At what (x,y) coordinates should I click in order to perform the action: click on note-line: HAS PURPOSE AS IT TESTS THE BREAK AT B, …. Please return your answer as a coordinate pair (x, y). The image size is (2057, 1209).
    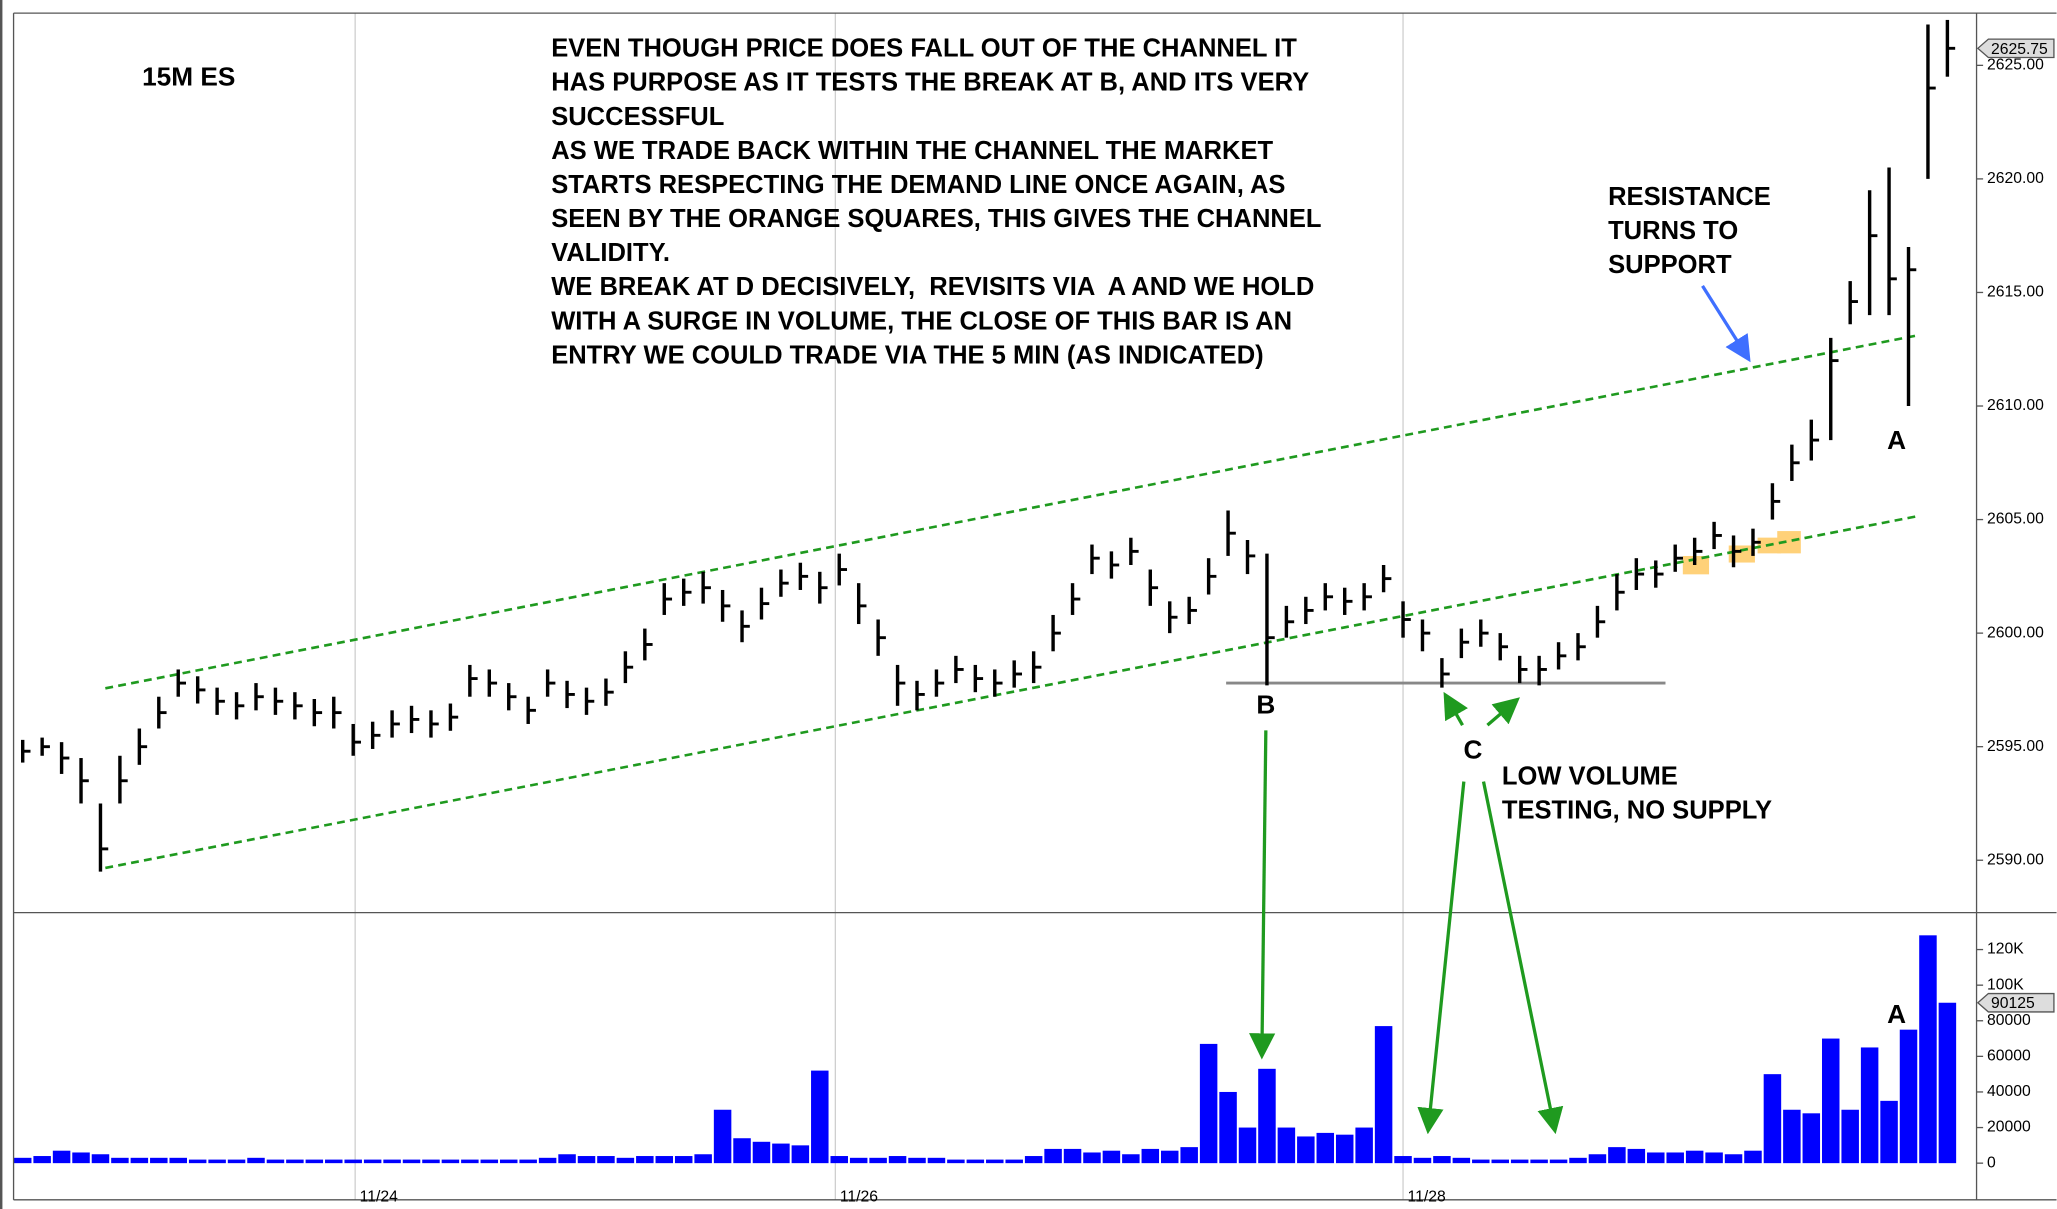
    Looking at the image, I should click on (930, 83).